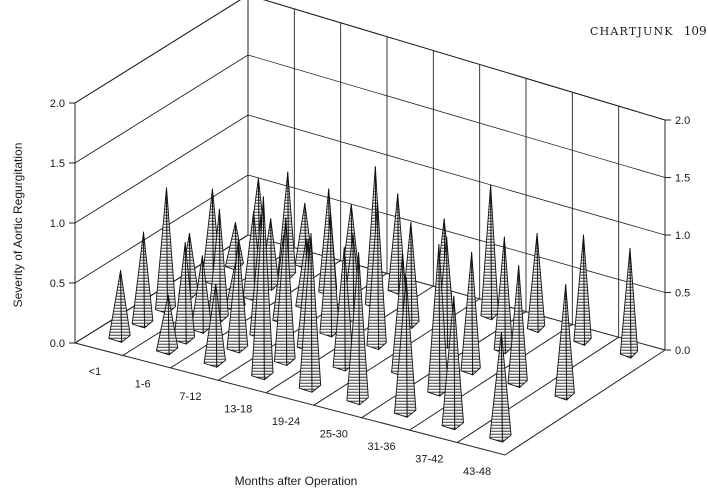  Describe the element at coordinates (143, 385) in the screenshot. I see `x-tick-label: 1-6` at that location.